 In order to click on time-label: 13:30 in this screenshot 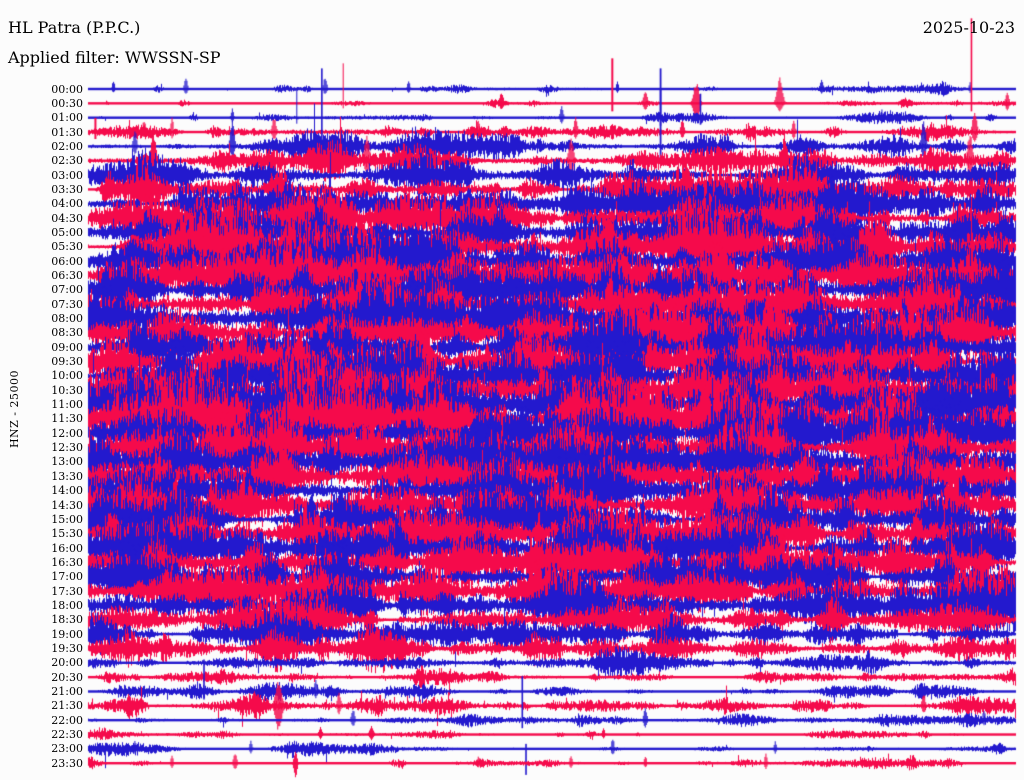, I will do `click(67, 476)`.